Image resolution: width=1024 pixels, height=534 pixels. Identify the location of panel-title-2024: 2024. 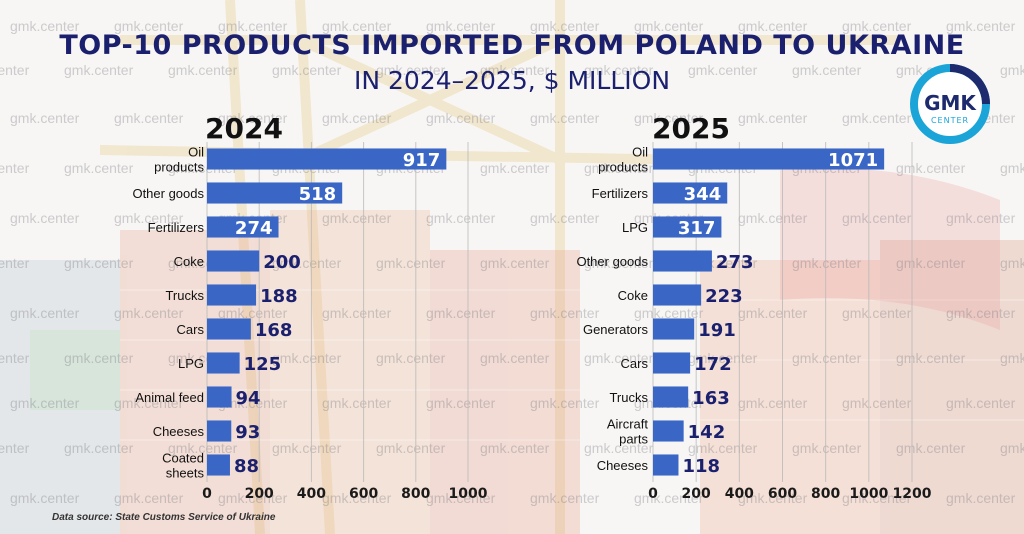
(244, 128).